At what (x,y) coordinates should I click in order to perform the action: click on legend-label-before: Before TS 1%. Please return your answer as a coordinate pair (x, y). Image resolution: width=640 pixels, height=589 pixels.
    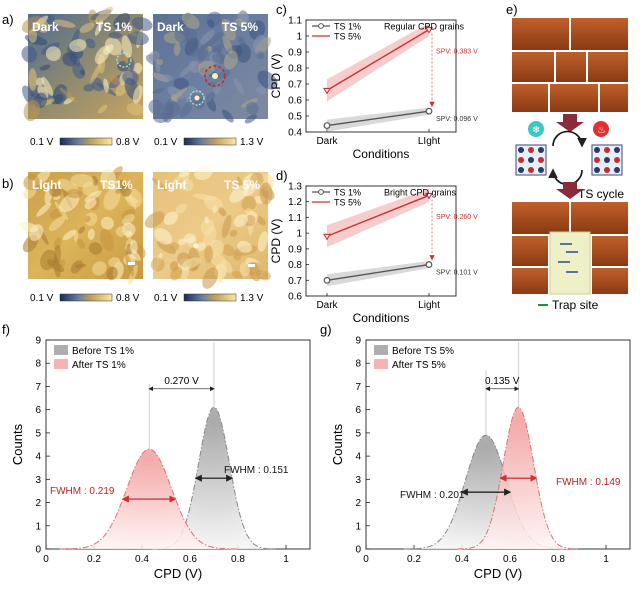
    Looking at the image, I should click on (103, 351).